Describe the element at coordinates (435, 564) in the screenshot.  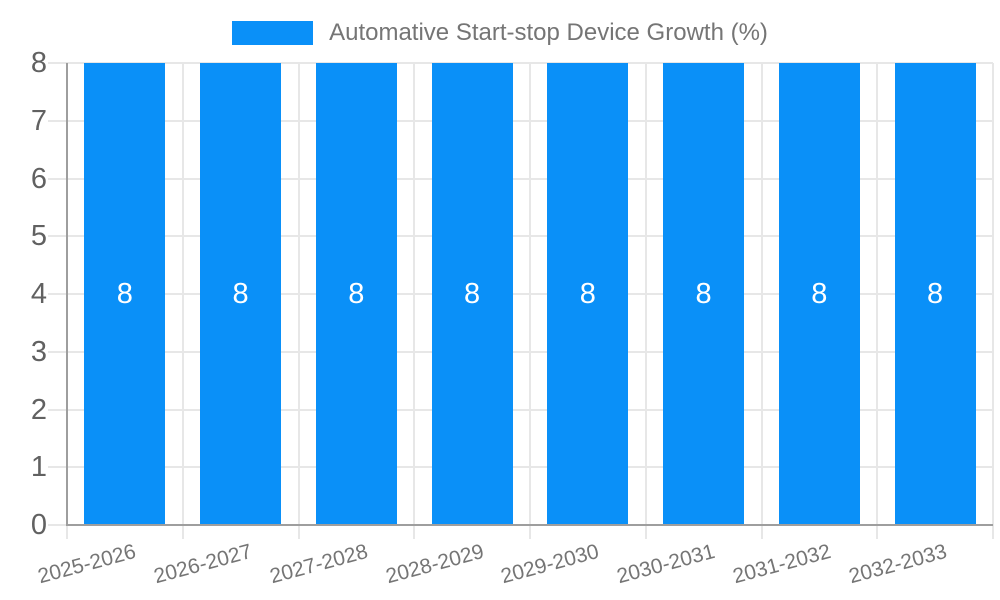
I see `x-axis-label: 2028-2029` at that location.